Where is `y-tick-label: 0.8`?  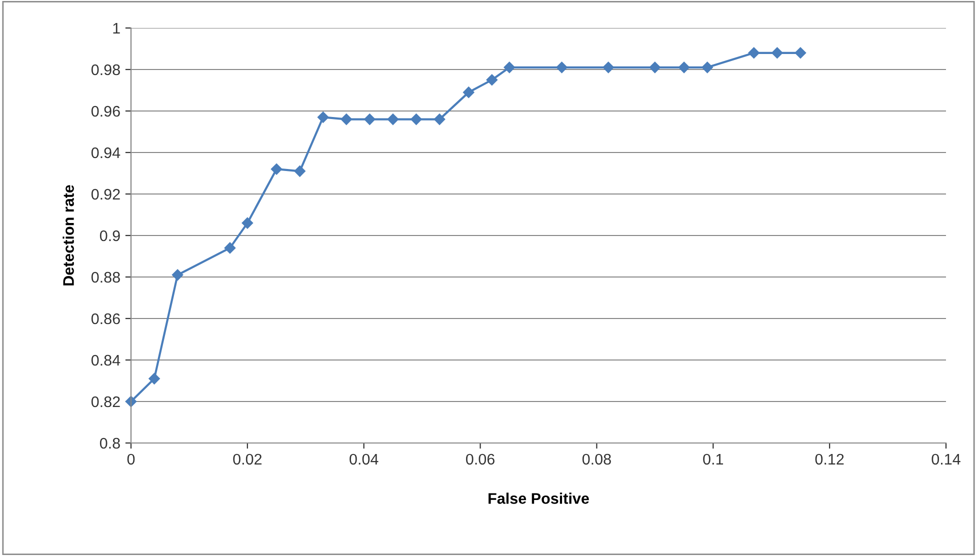 y-tick-label: 0.8 is located at coordinates (110, 443).